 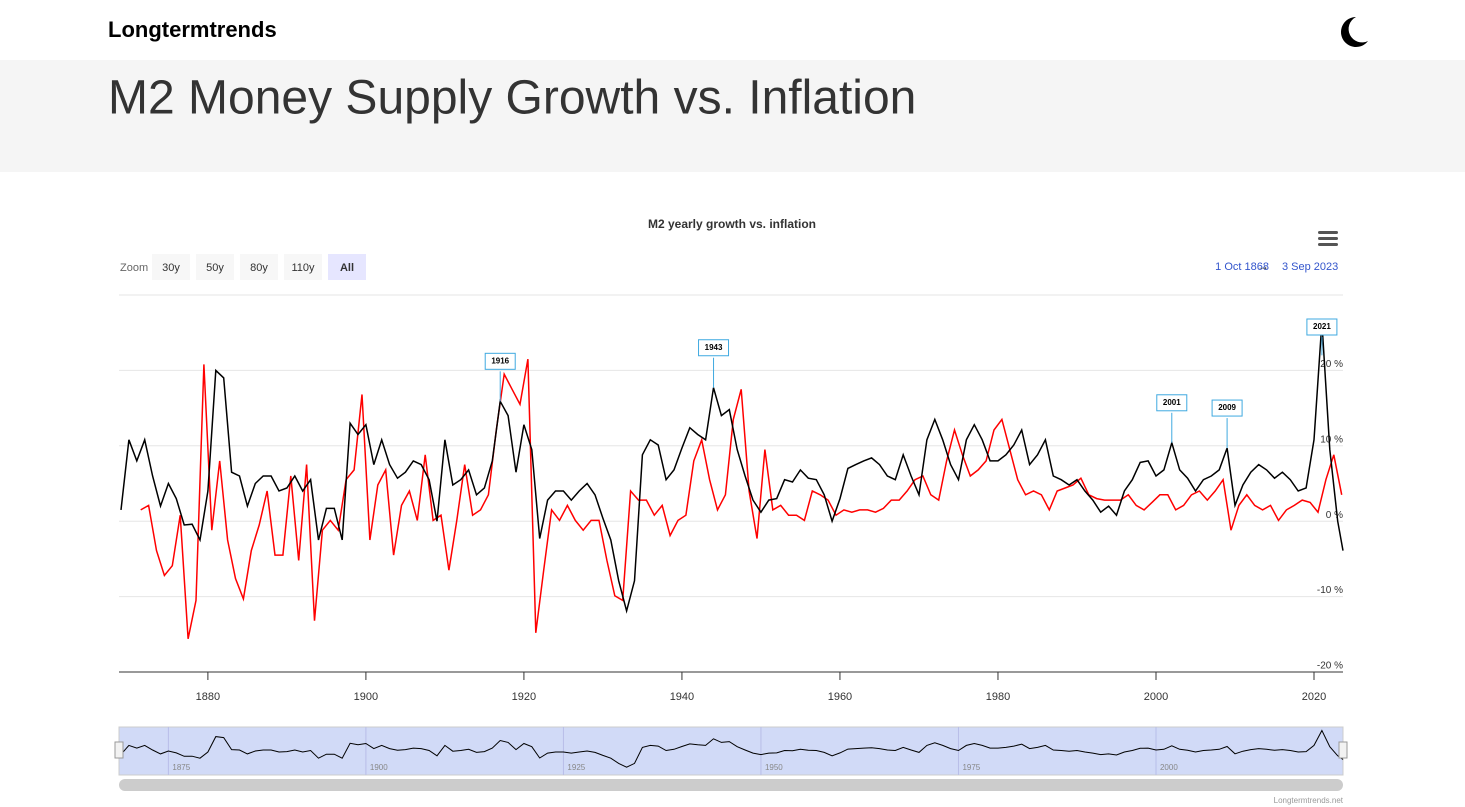 What do you see at coordinates (1169, 767) in the screenshot?
I see `navigator-tick-label: 2000` at bounding box center [1169, 767].